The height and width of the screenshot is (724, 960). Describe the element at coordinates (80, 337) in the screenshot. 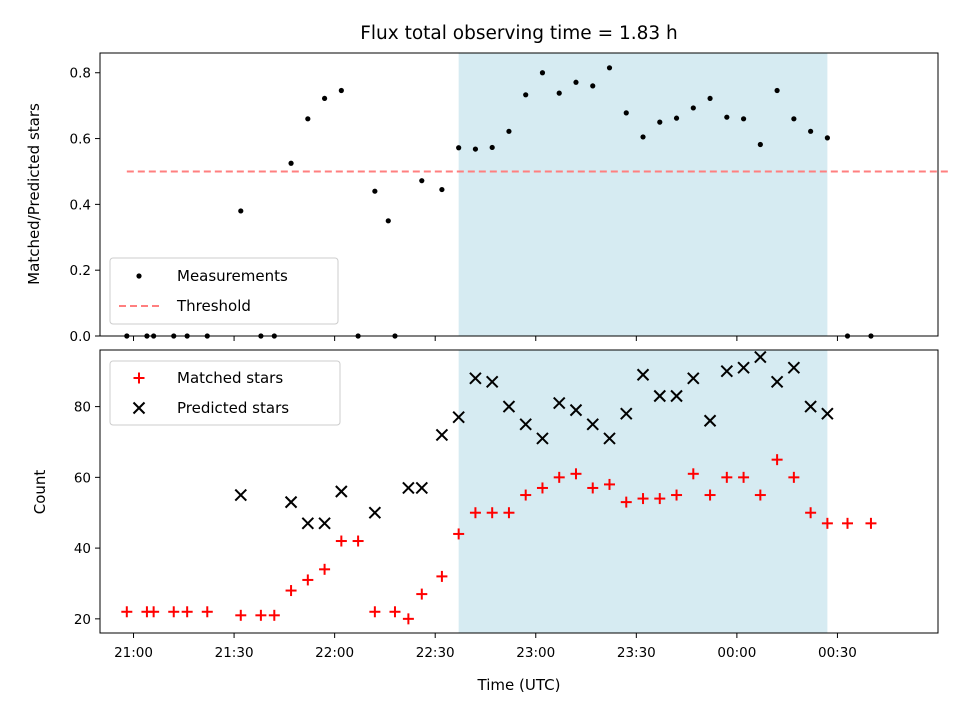

I see `top-ytick-label-0: 0.0` at that location.